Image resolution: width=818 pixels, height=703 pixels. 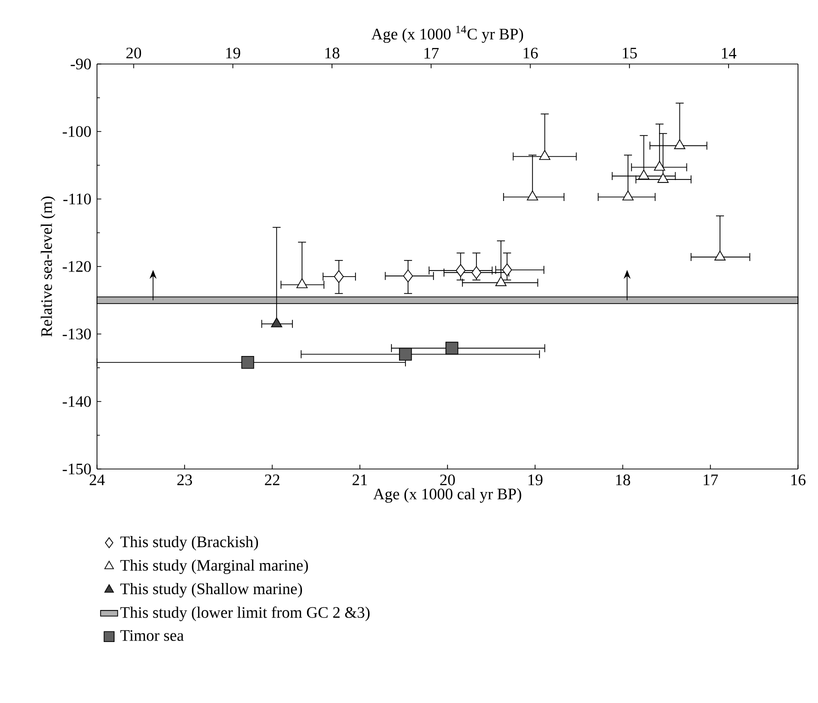 I want to click on legend-label: Timor sea, so click(x=152, y=635).